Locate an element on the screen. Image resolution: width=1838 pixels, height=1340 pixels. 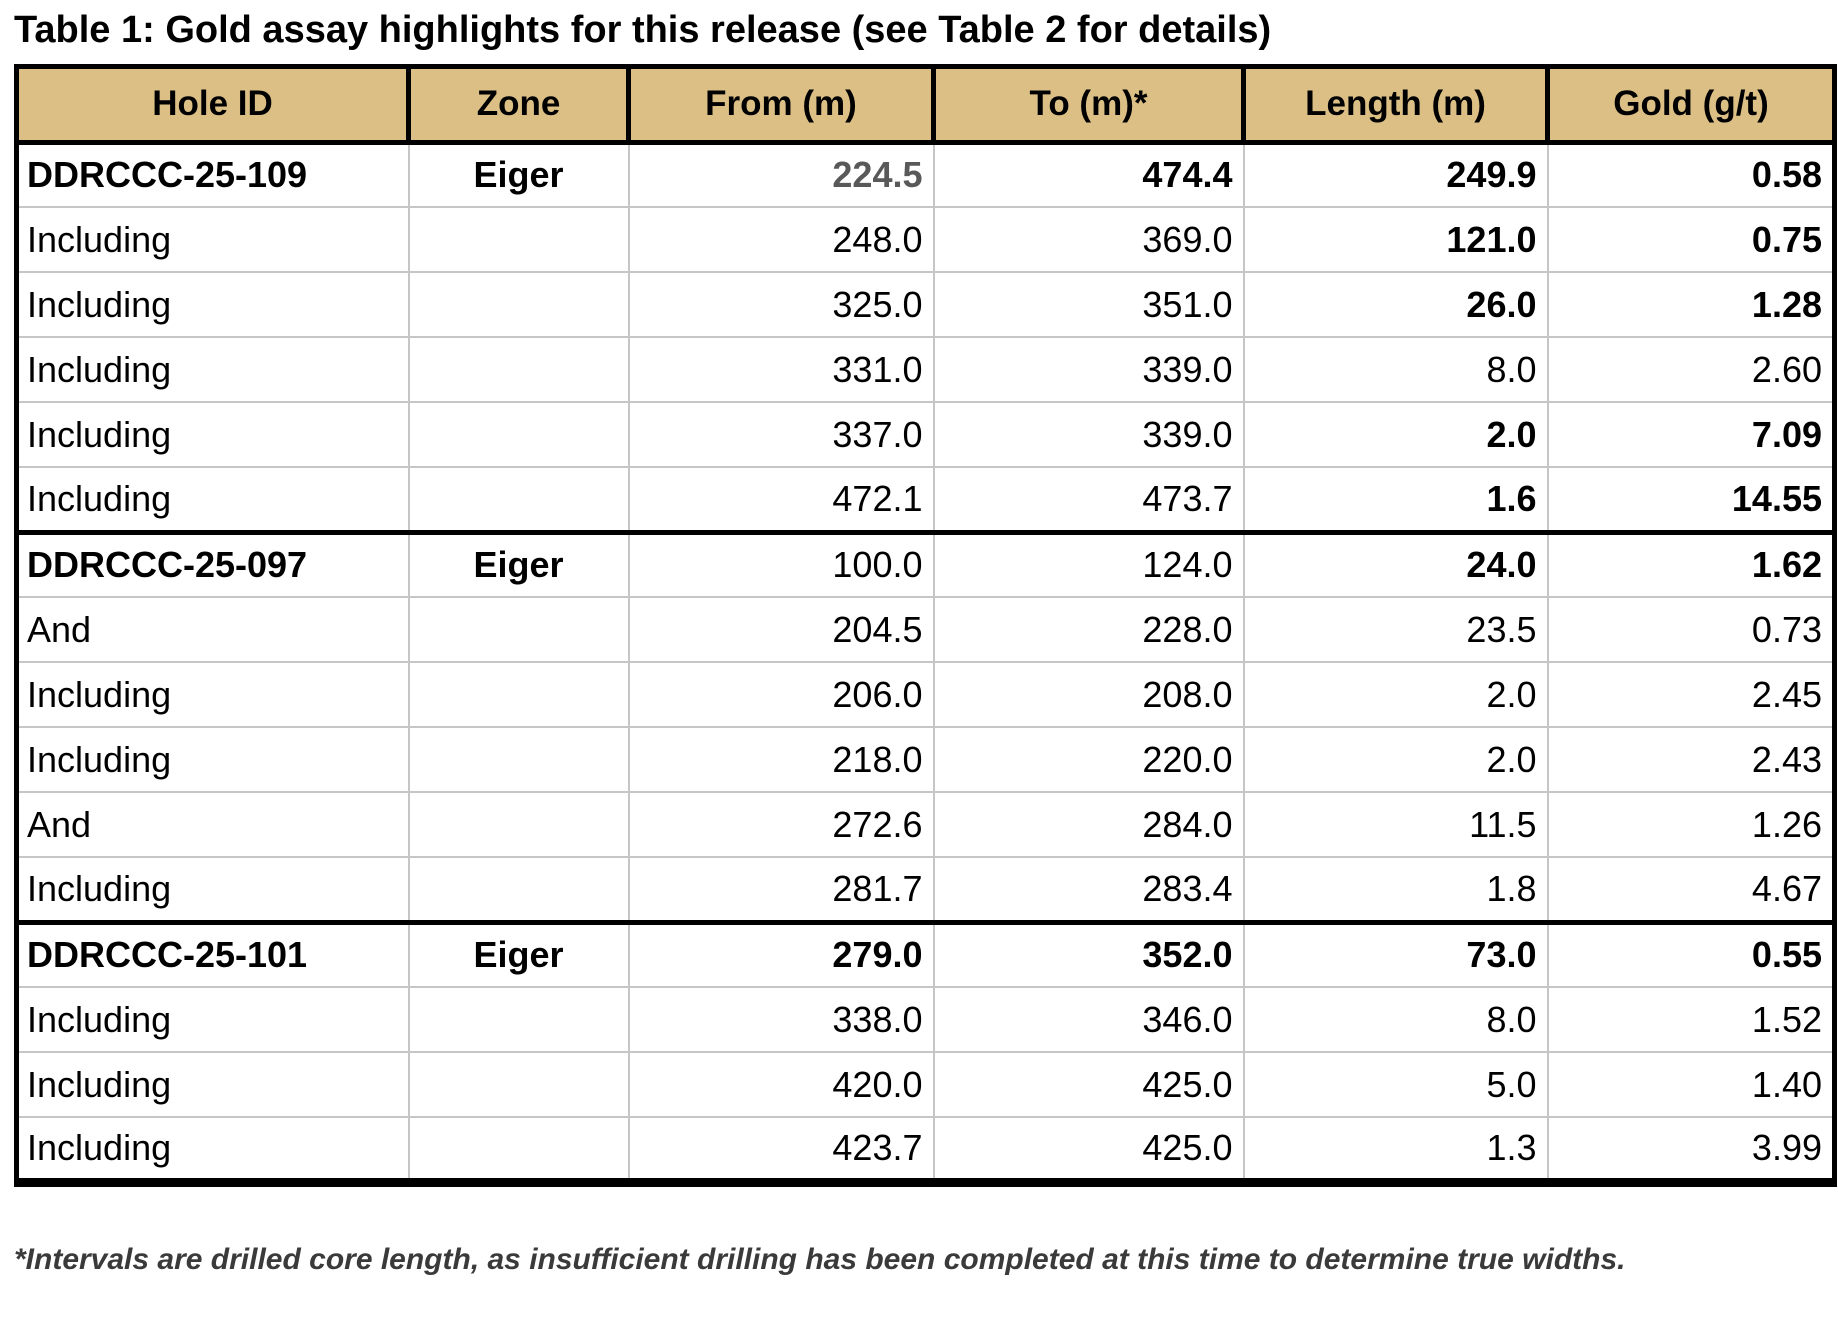
cell-gold: 0.73 is located at coordinates (1691, 630).